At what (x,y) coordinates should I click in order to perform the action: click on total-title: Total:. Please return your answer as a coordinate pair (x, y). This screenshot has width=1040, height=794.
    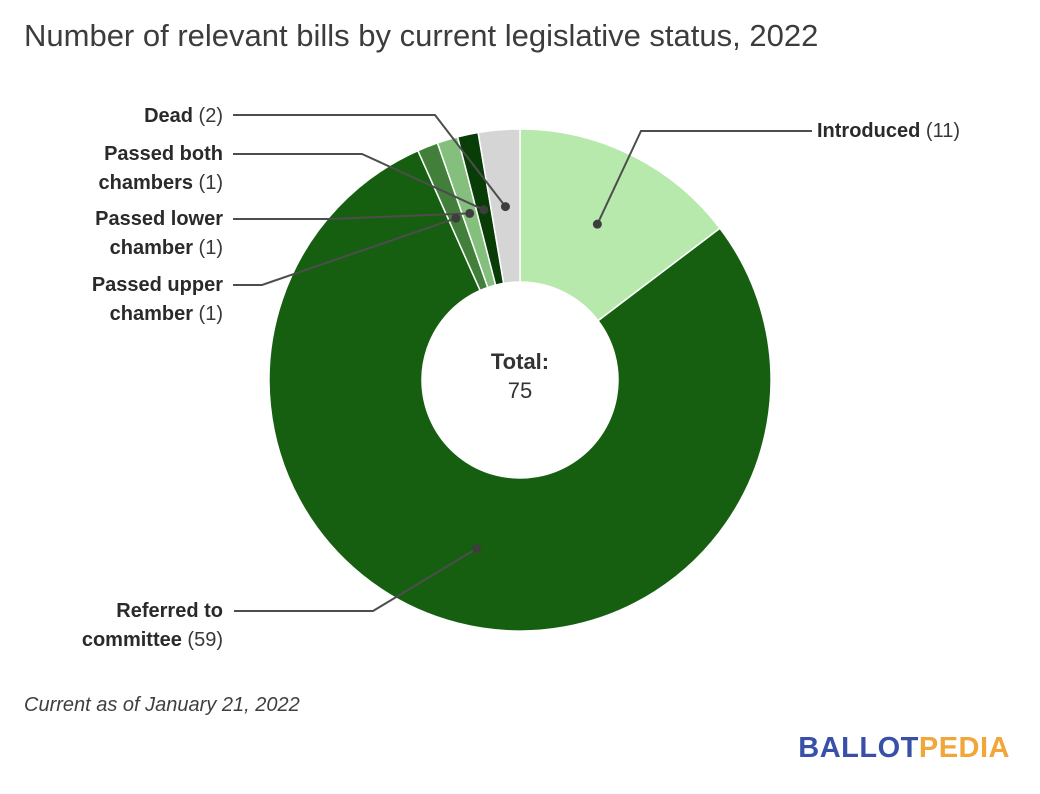
    Looking at the image, I should click on (520, 361).